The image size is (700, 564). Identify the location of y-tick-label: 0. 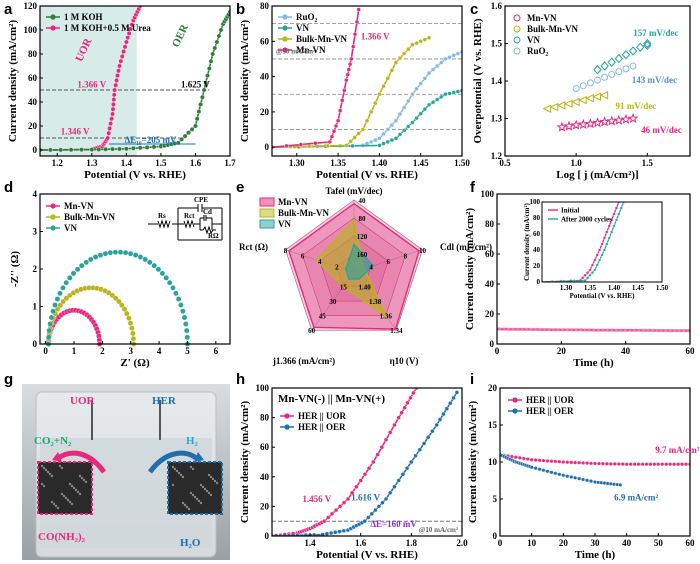
(35, 150).